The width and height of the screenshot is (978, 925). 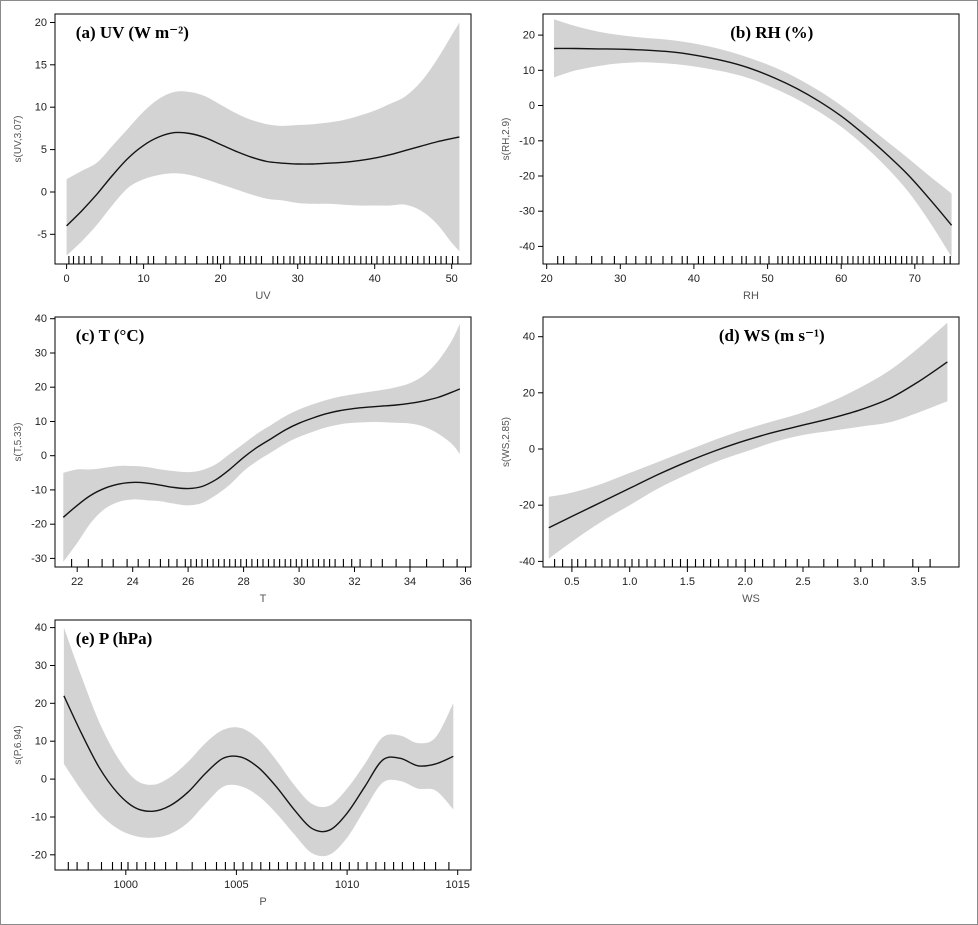 What do you see at coordinates (18, 744) in the screenshot?
I see `y-axis-label: s(P,6.94)` at bounding box center [18, 744].